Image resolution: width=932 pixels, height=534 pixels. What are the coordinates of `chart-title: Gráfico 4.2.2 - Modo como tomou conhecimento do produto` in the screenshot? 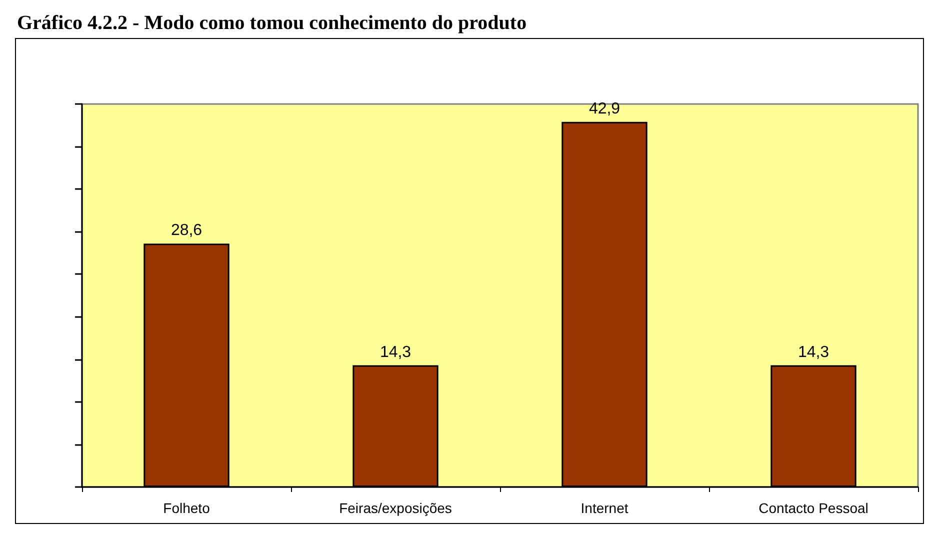 It's located at (272, 23).